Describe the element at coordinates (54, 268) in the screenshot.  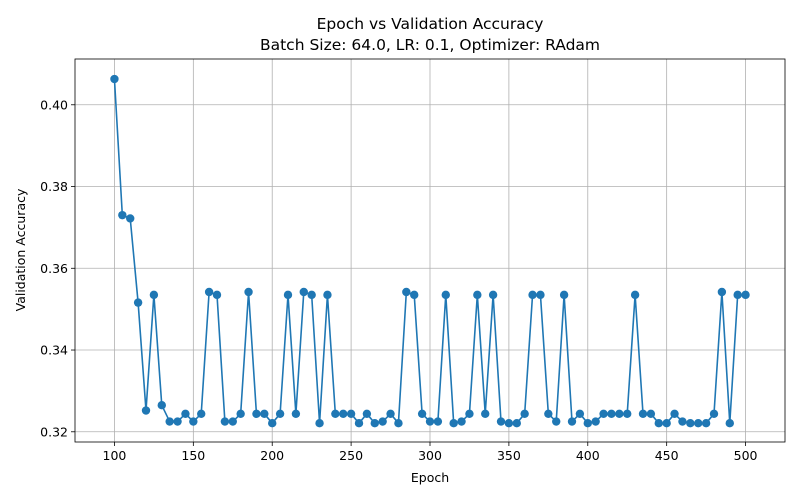
I see `y-tick-label: 0.36` at that location.